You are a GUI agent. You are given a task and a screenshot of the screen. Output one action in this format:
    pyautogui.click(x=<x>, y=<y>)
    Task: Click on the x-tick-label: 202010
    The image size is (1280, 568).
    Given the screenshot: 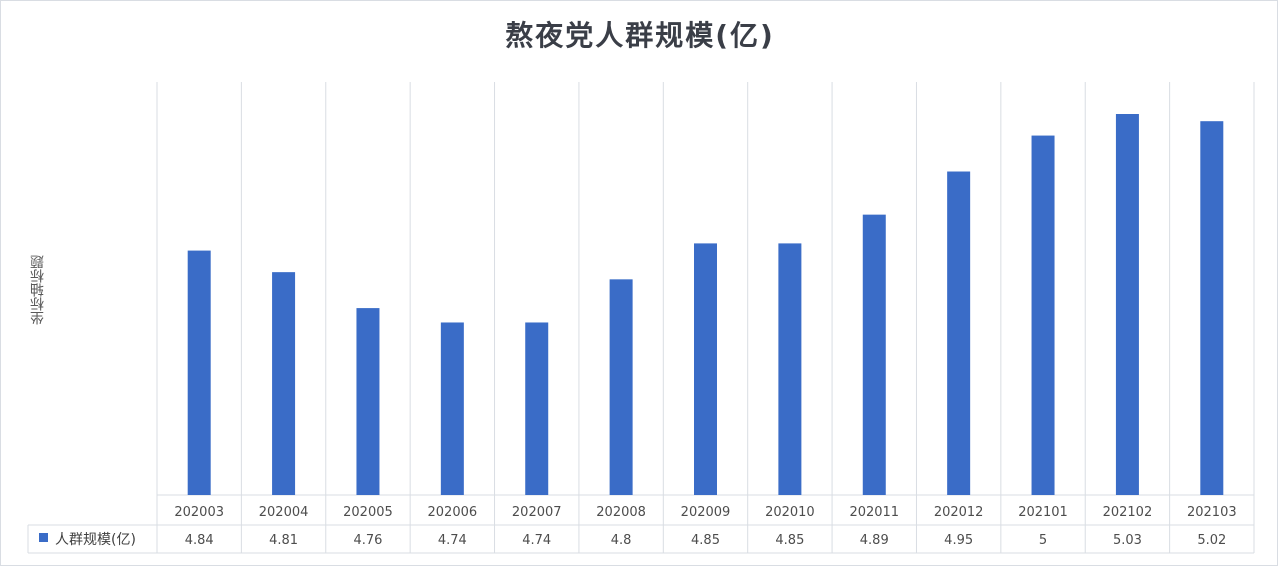 What is the action you would take?
    pyautogui.click(x=790, y=512)
    